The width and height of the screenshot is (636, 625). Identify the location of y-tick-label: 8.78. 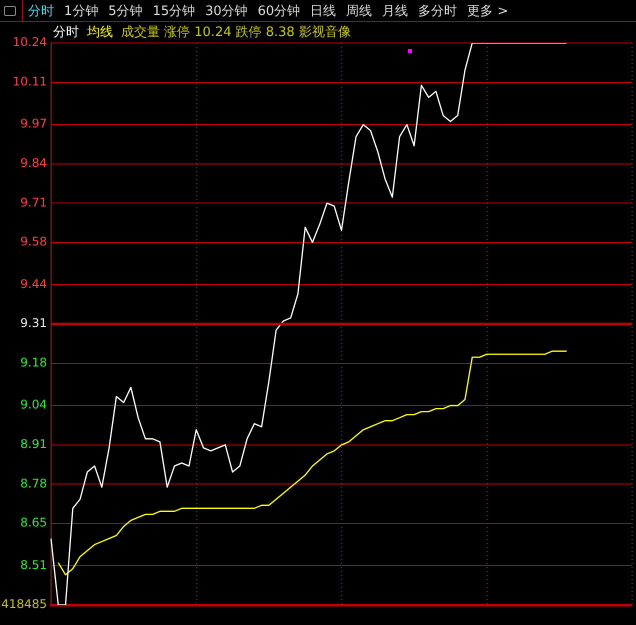
(33, 483).